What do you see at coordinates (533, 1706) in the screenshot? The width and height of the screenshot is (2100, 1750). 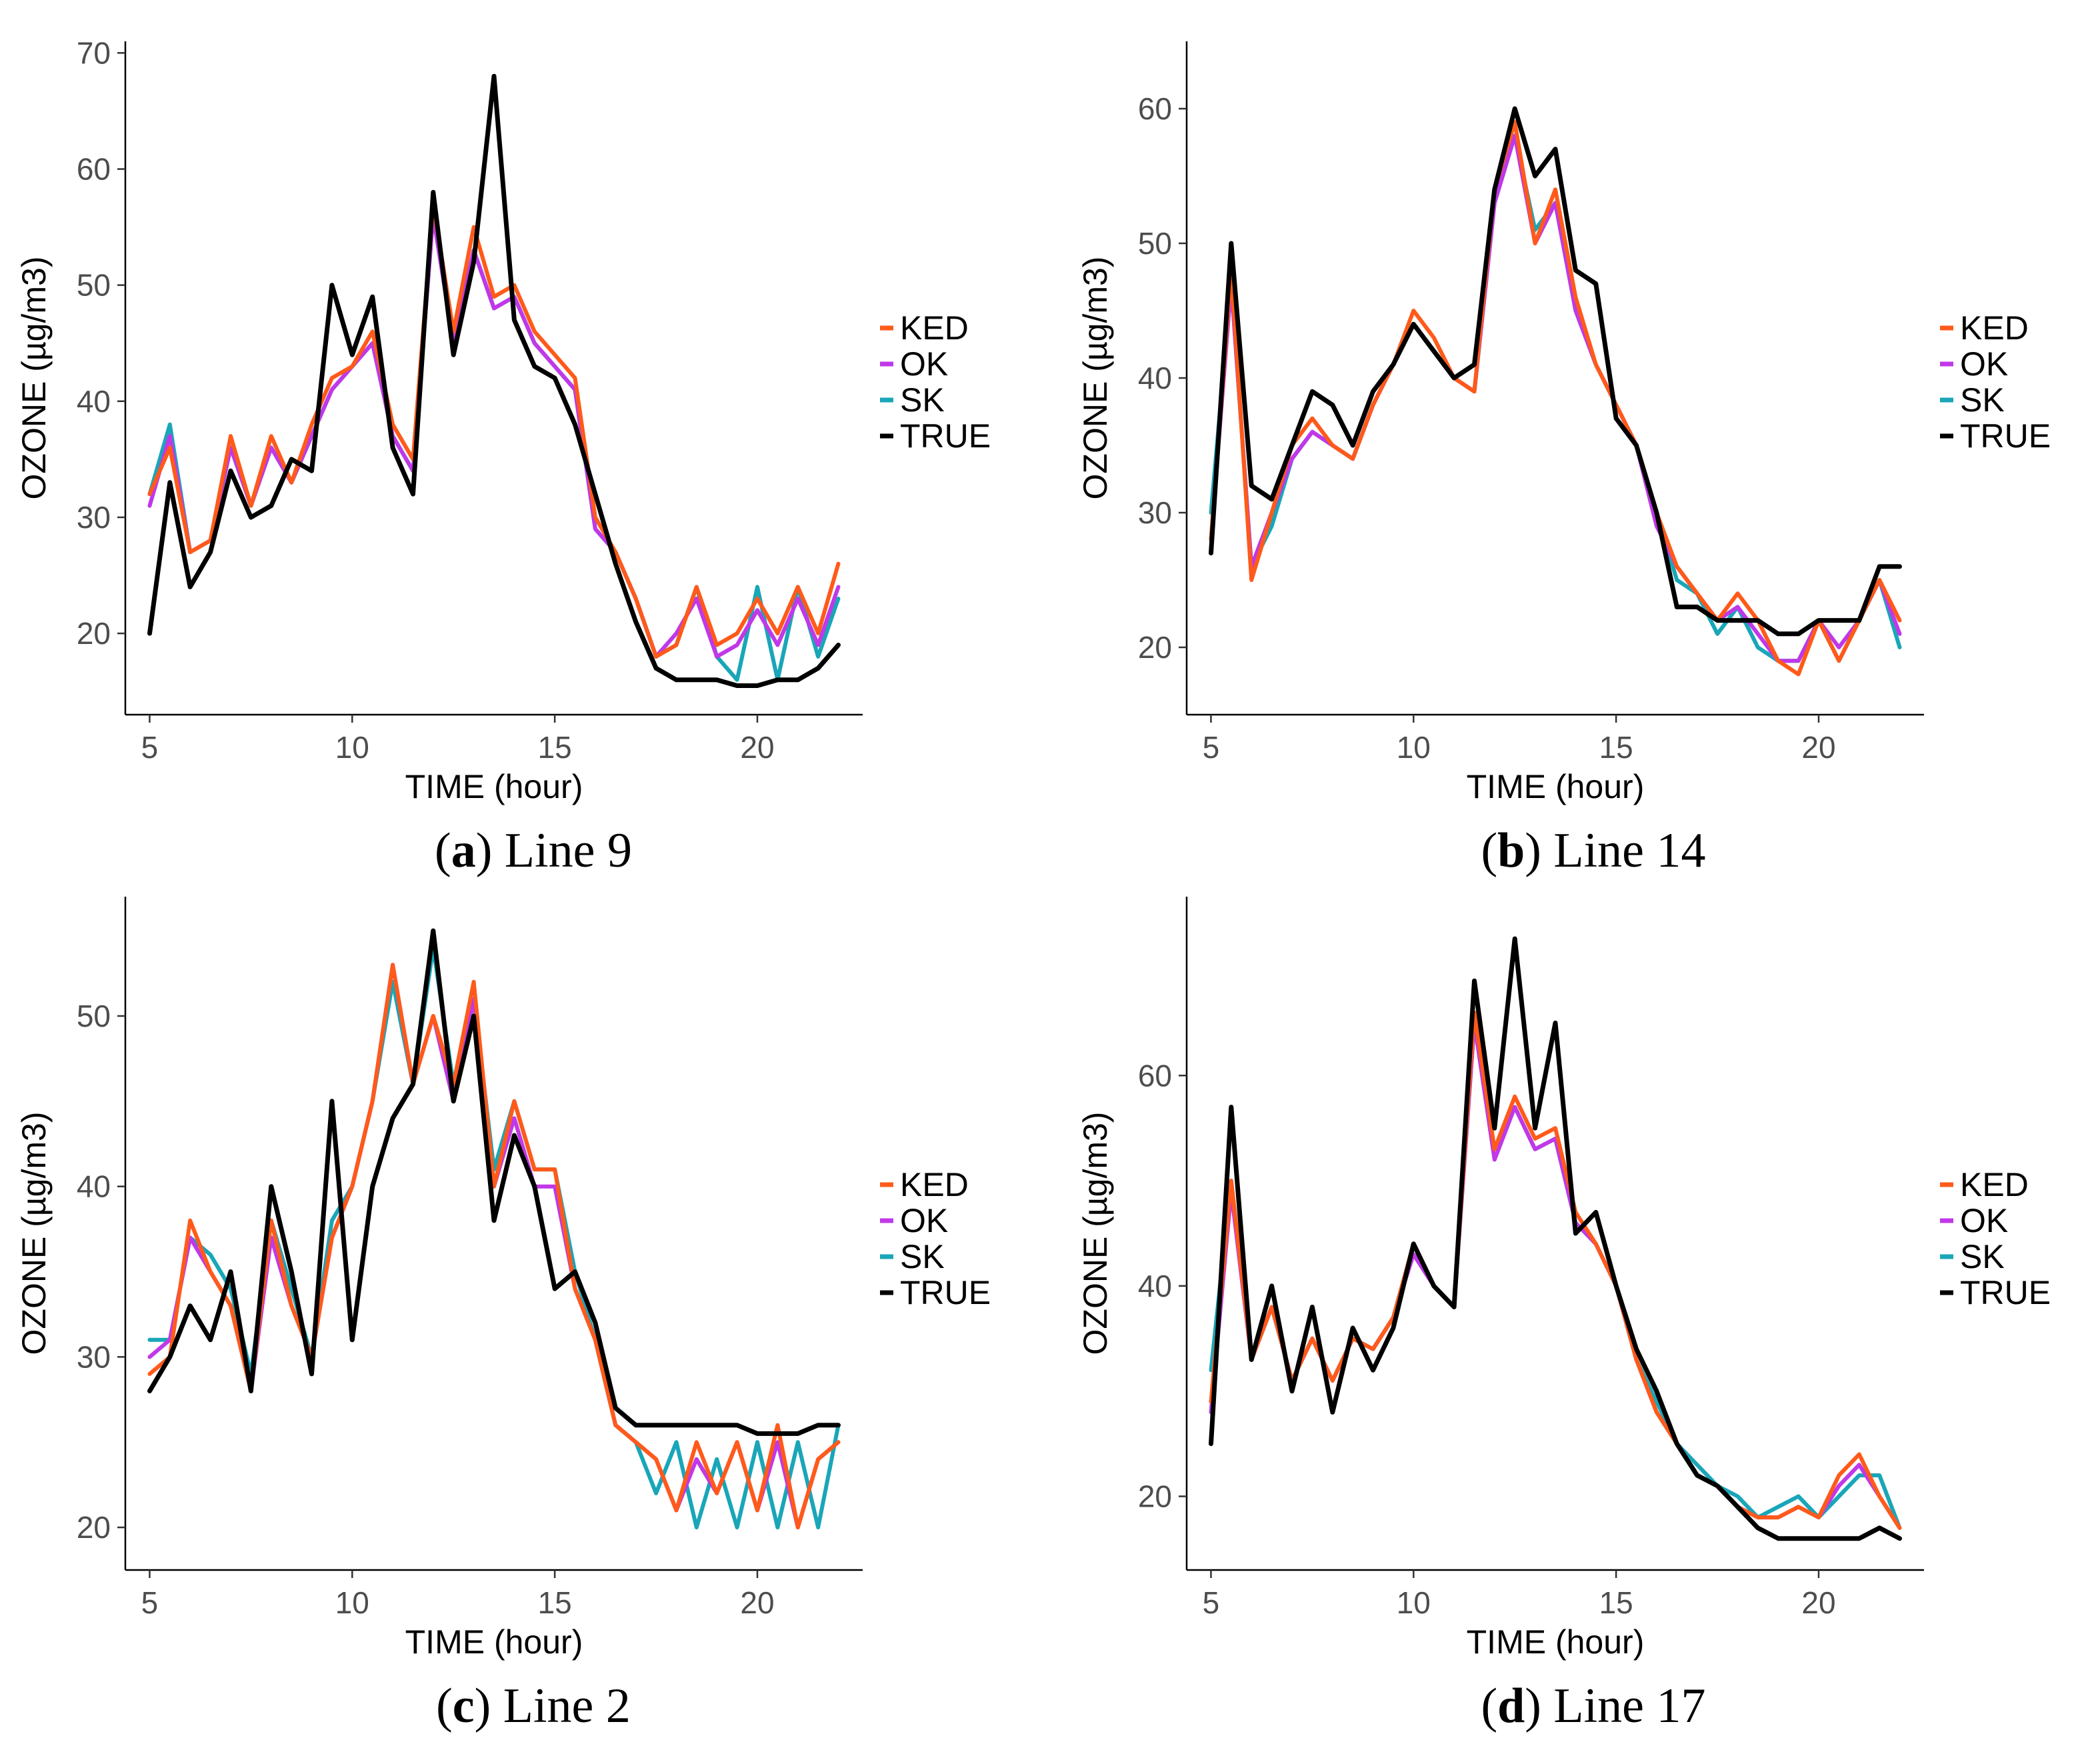 I see `panel-caption: (c) Line 2` at bounding box center [533, 1706].